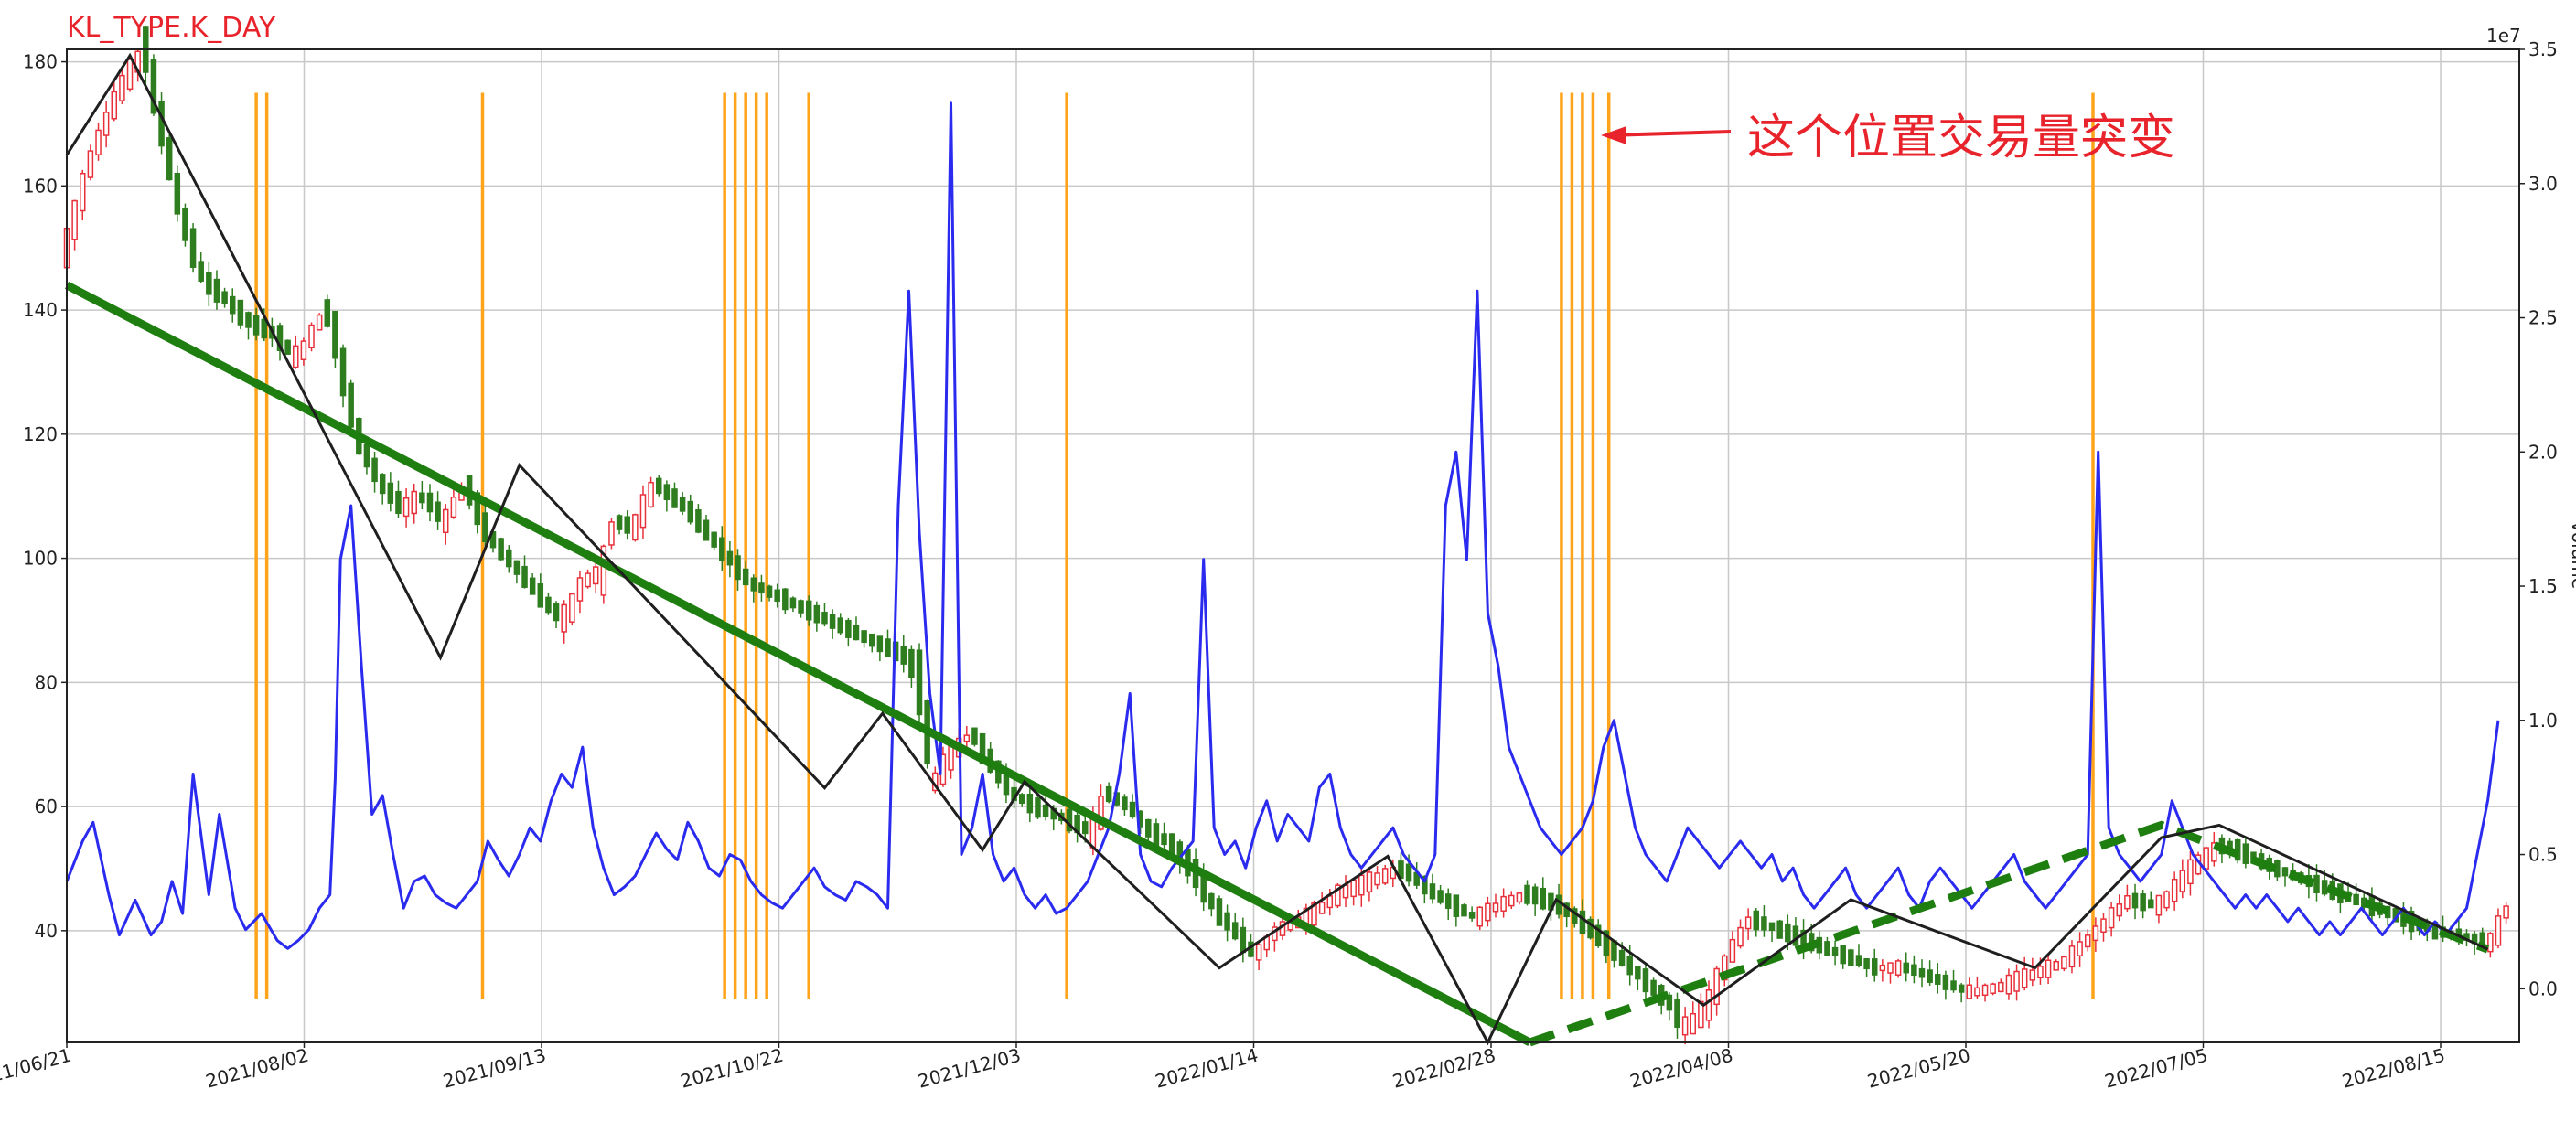 The width and height of the screenshot is (2576, 1132). What do you see at coordinates (47, 931) in the screenshot?
I see `y-tick-label-0: 40` at bounding box center [47, 931].